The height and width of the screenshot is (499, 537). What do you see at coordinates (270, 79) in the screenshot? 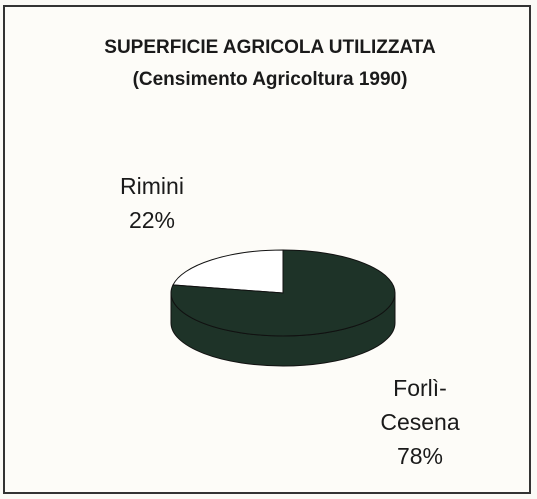
I see `chart-subtitle: (Censimento Agricoltura 1990)` at bounding box center [270, 79].